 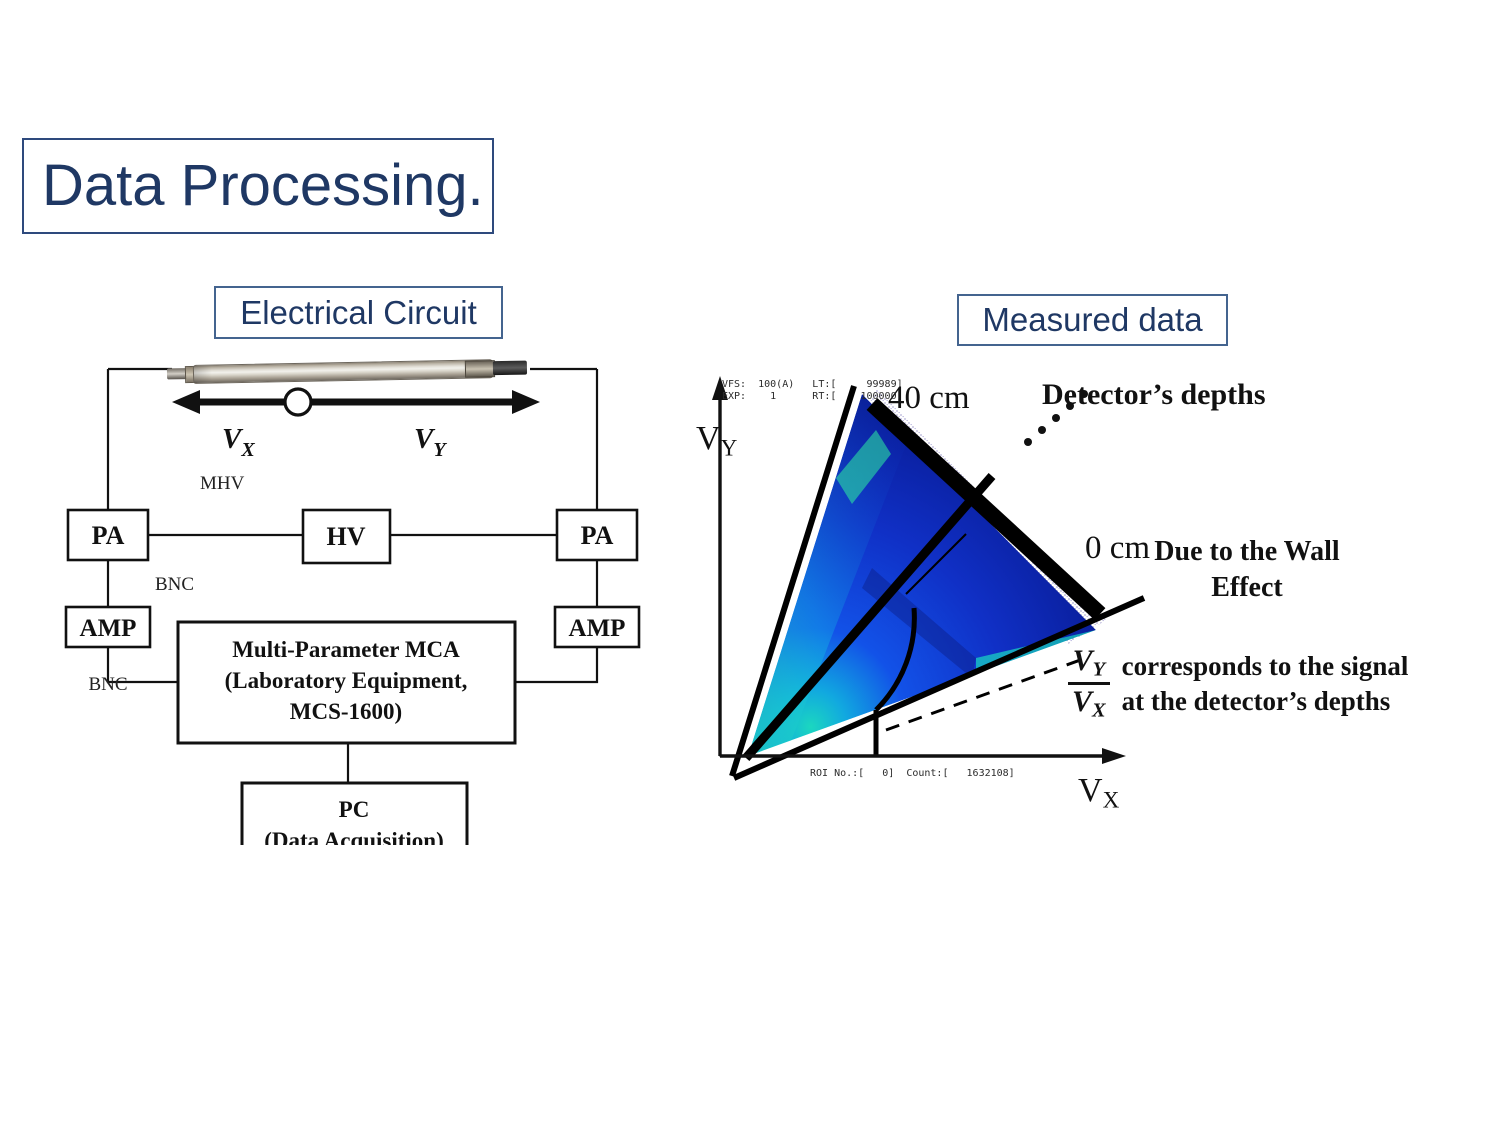 What do you see at coordinates (1111, 800) in the screenshot?
I see `axis-label-vx-sub: X` at bounding box center [1111, 800].